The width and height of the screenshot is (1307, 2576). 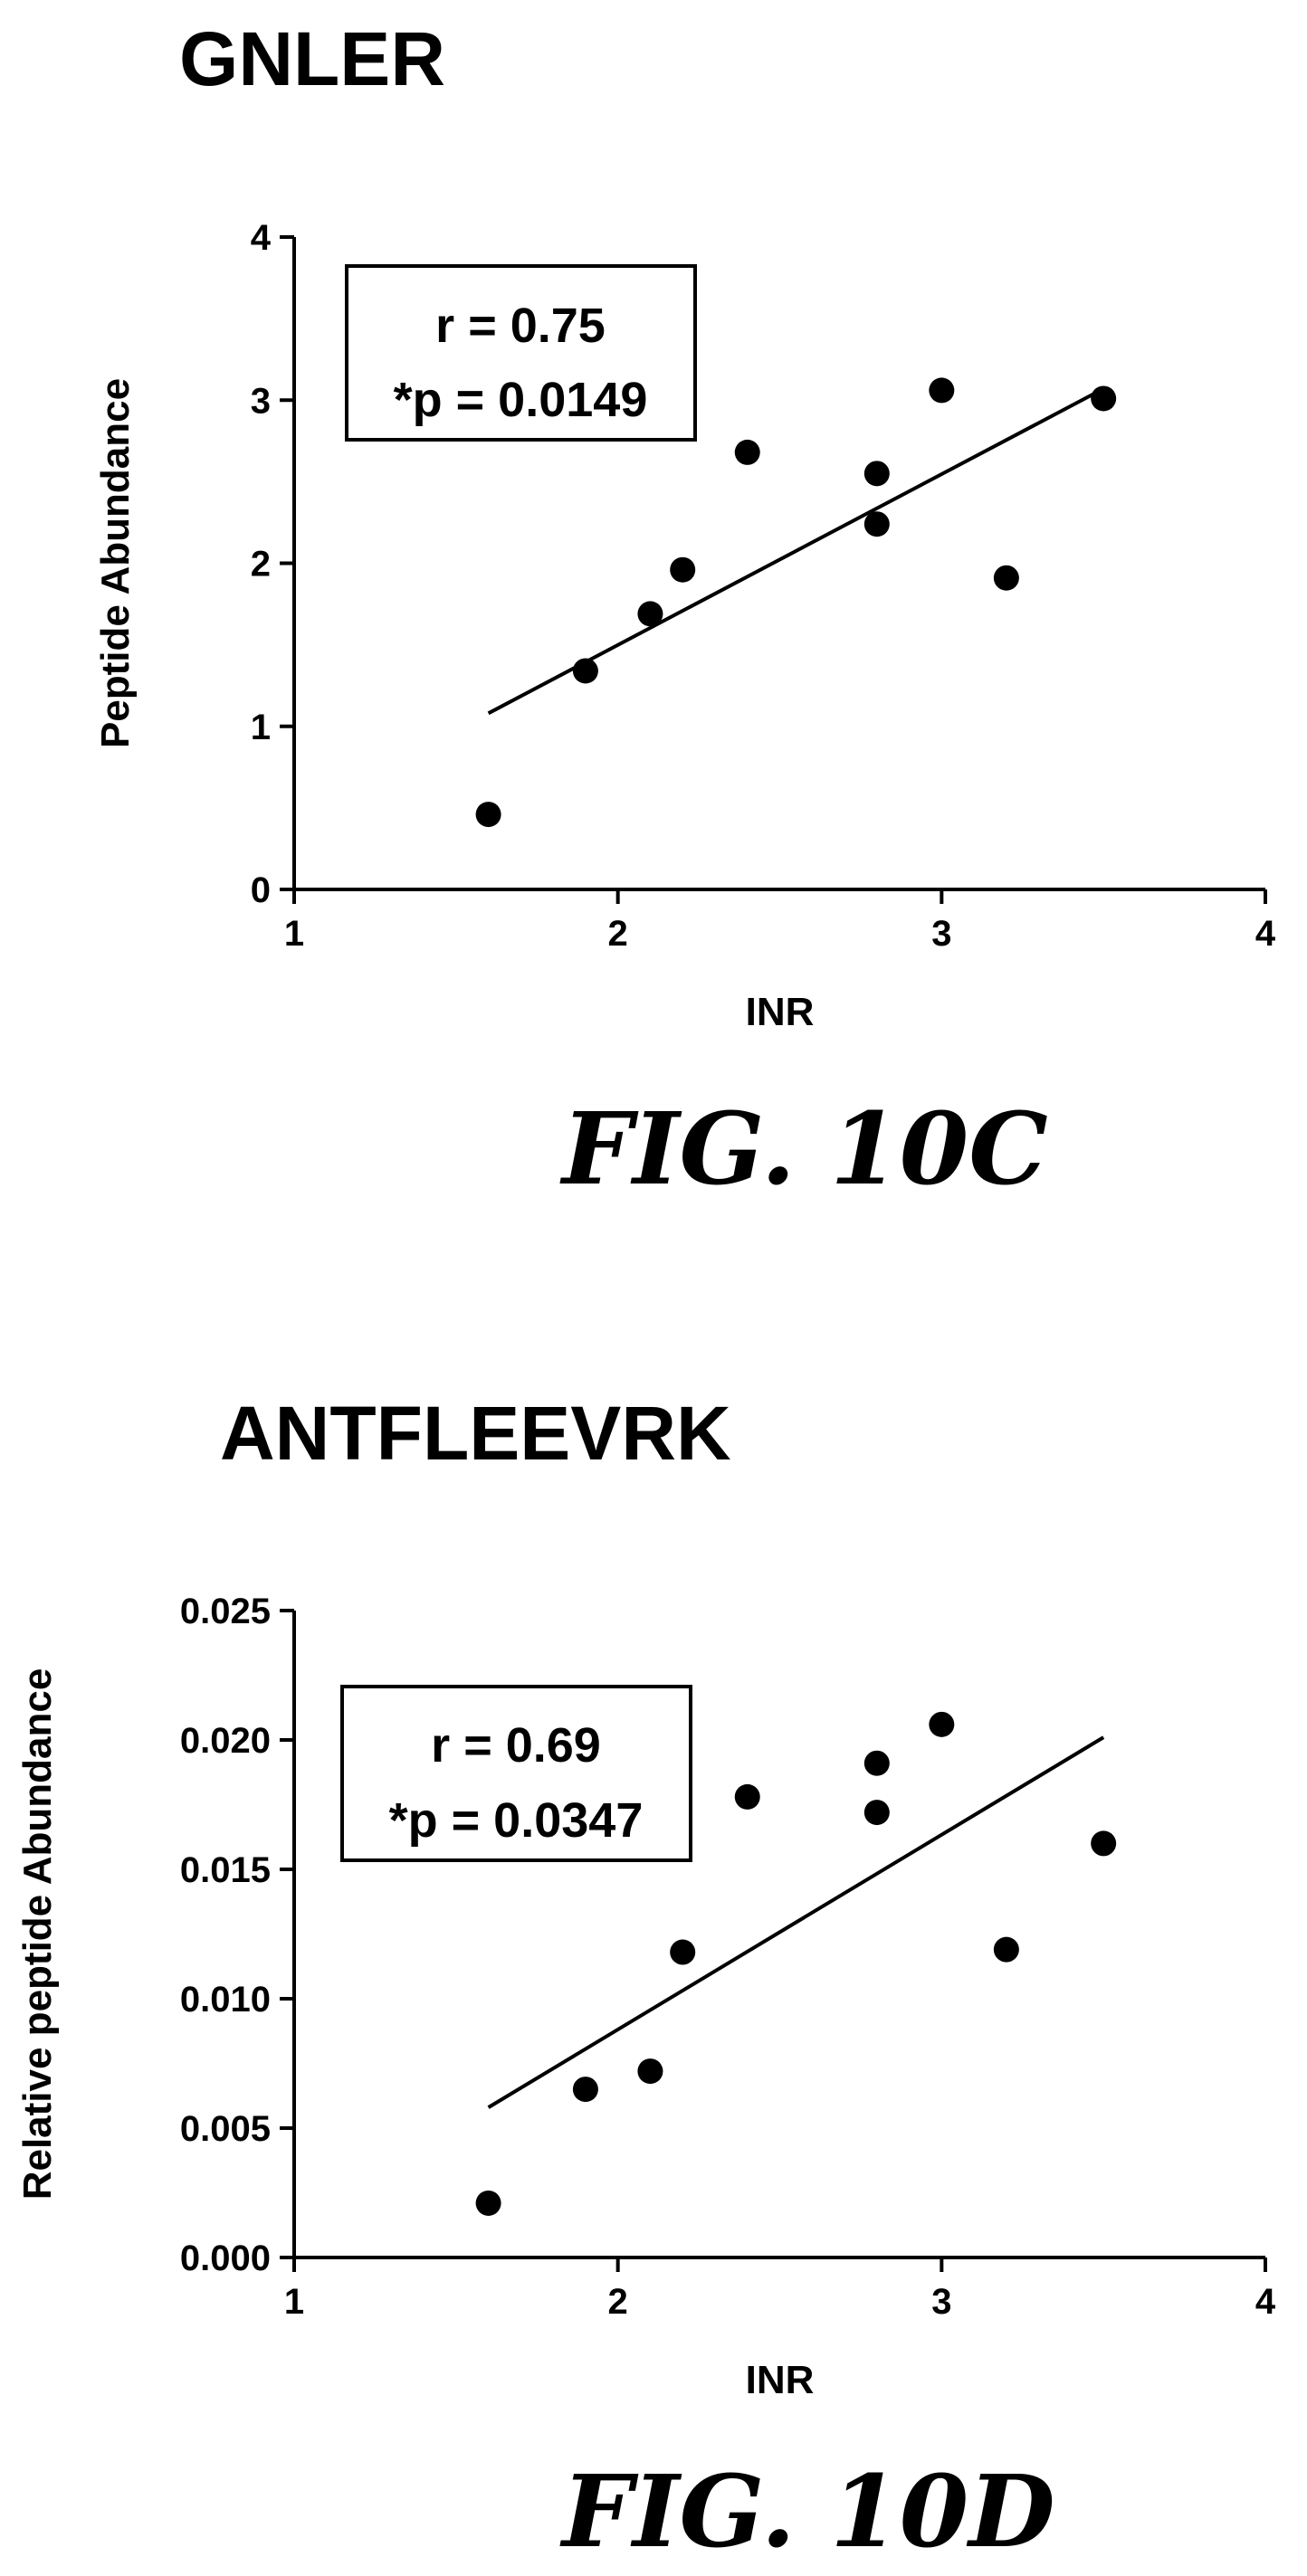 What do you see at coordinates (37, 1934) in the screenshot?
I see `y-axis-label: Relative peptide Abundance` at bounding box center [37, 1934].